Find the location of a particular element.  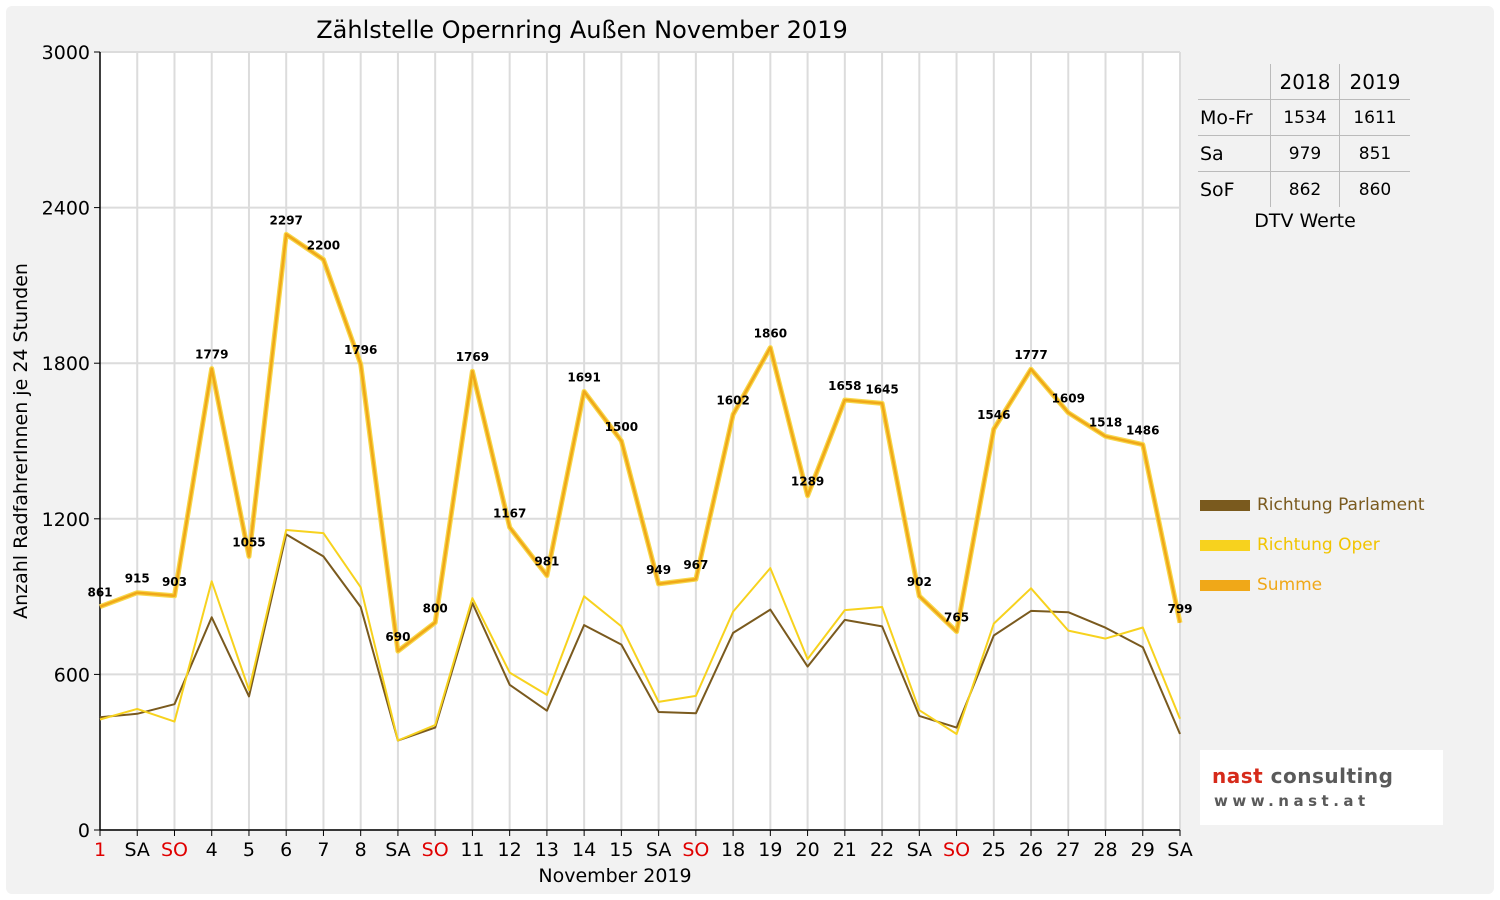

company-logo: nast consulting www.nast.at is located at coordinates (1321, 787).